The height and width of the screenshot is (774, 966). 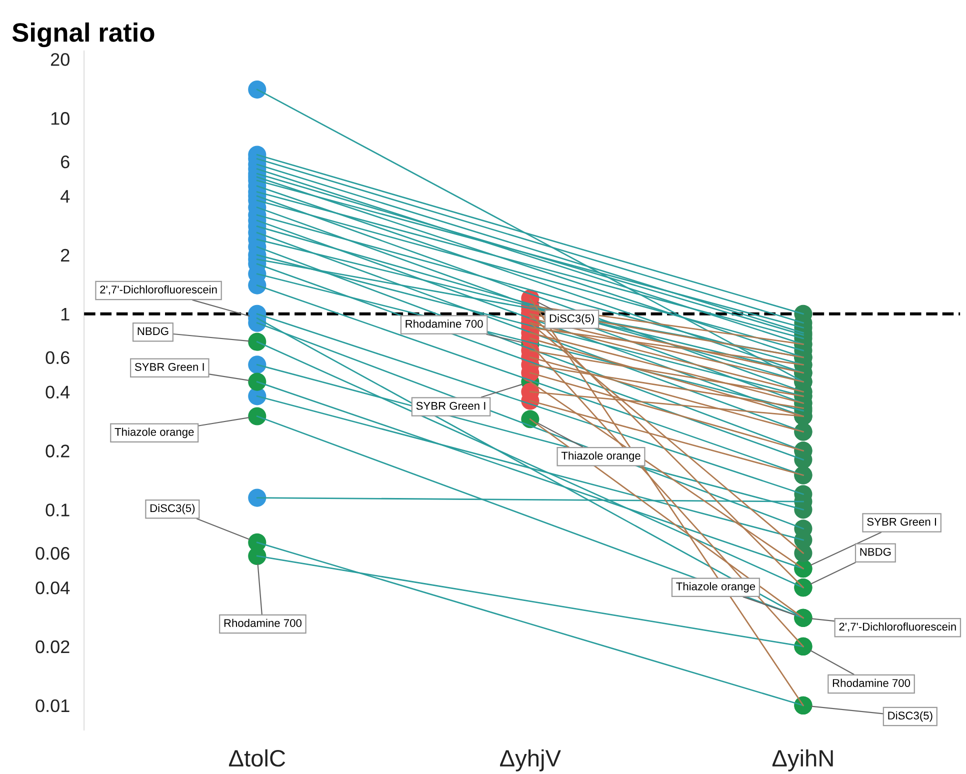 I want to click on y-tick-label: 0.01, so click(x=53, y=705).